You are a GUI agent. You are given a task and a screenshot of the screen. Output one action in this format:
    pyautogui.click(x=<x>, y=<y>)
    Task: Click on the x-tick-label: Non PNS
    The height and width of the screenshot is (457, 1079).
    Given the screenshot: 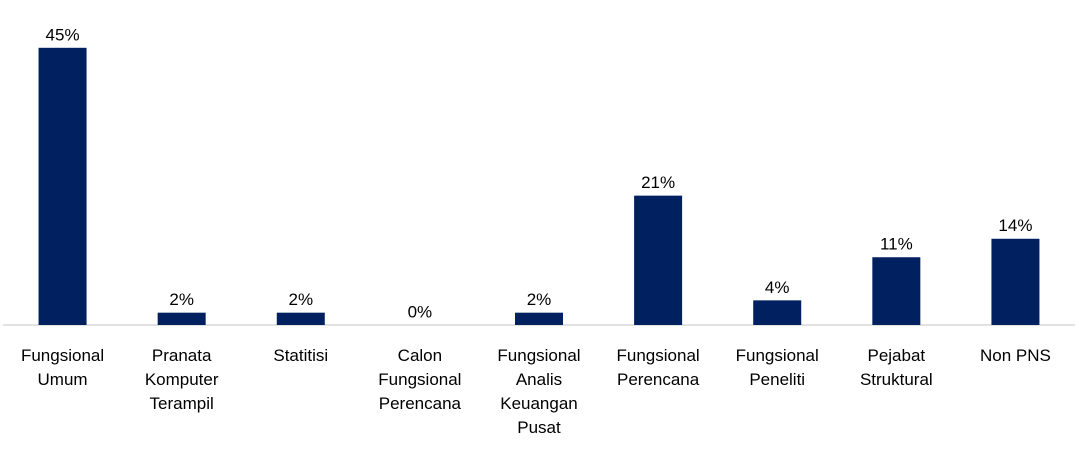 What is the action you would take?
    pyautogui.click(x=1015, y=355)
    